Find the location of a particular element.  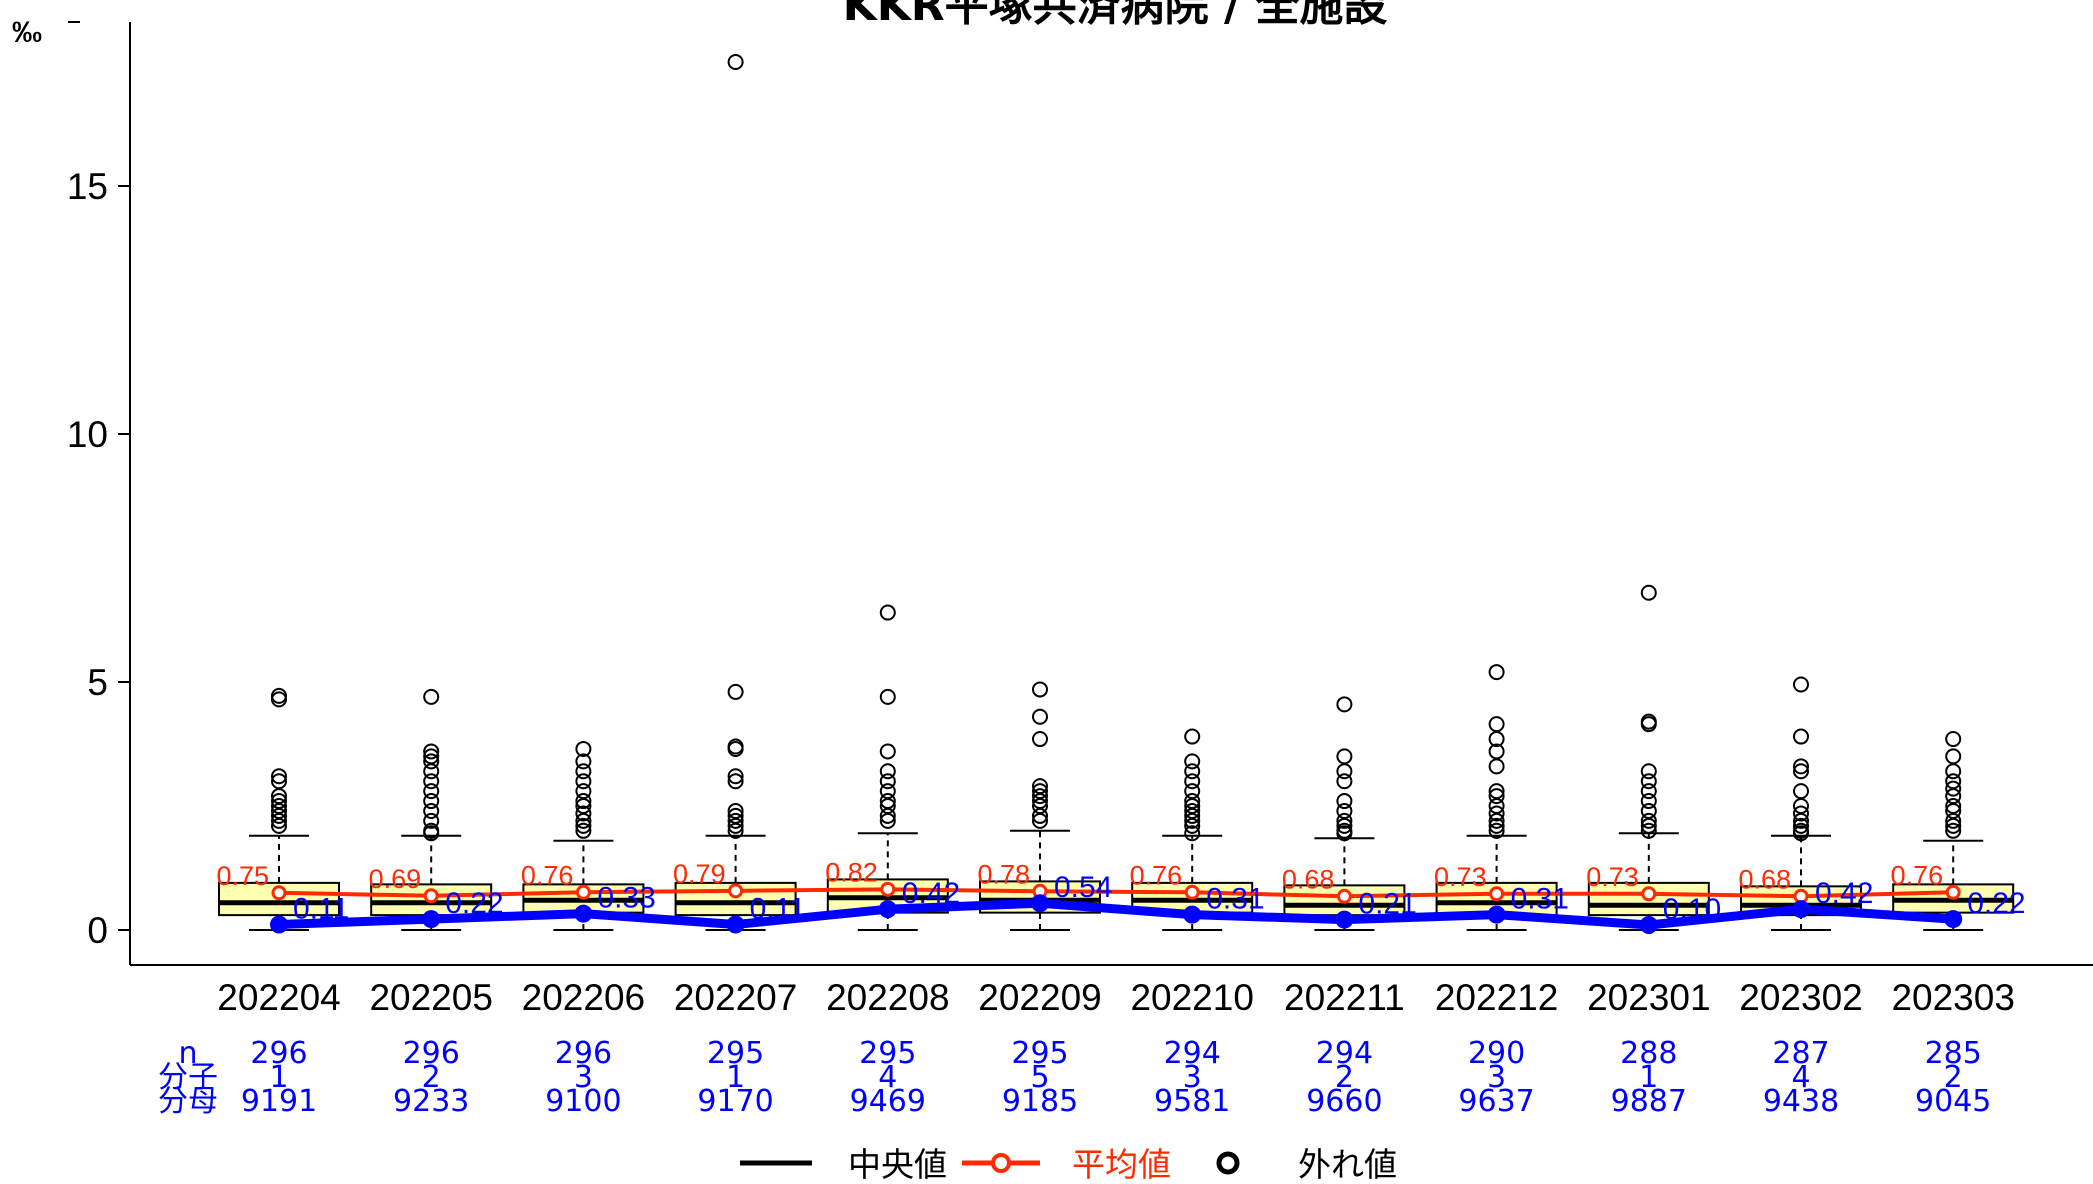

x-tick-label: 202208 is located at coordinates (887, 997).